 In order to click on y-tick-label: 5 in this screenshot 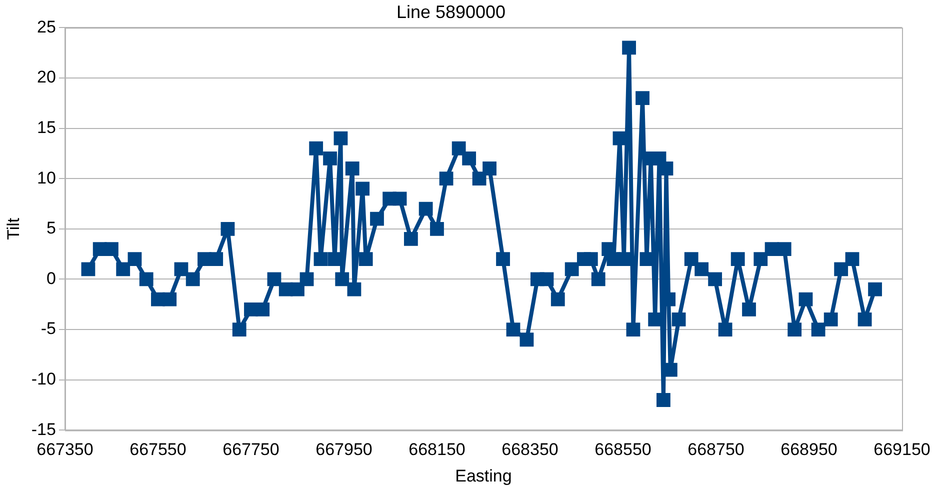, I will do `click(51, 228)`.